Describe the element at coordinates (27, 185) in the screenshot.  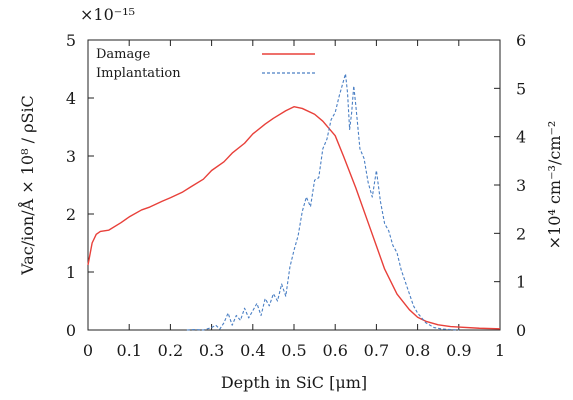
I see `left-y-axis-title: Vac/ion/Å × 10⁸ / ρSiC` at that location.